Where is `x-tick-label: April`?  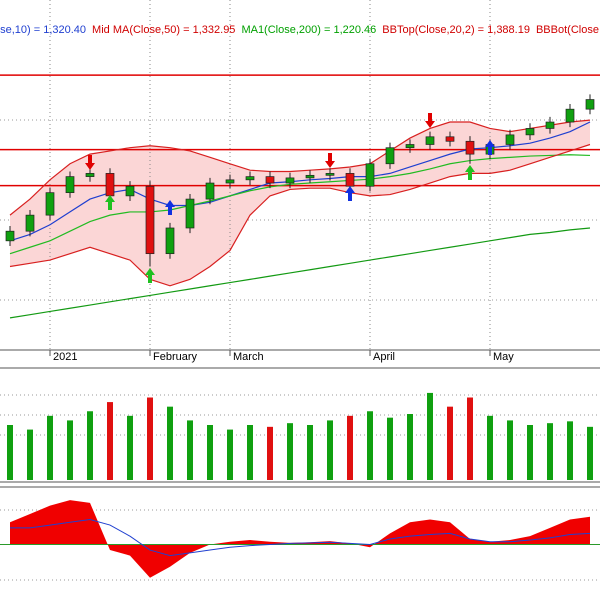 x-tick-label: April is located at coordinates (384, 357).